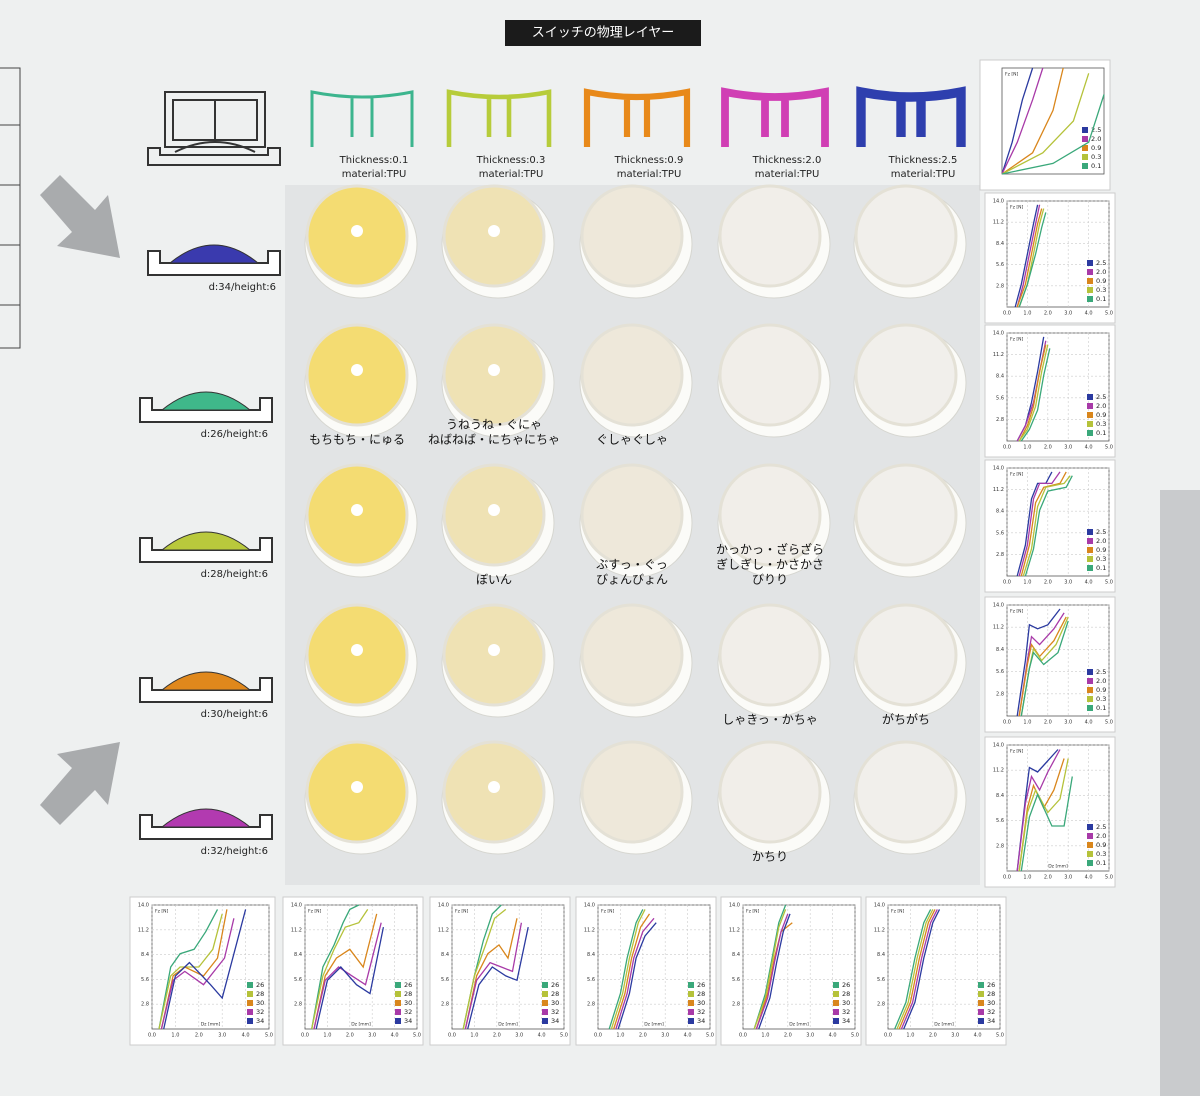 The height and width of the screenshot is (1096, 1200). Describe the element at coordinates (494, 580) in the screenshot. I see `texture-word: ぼいん` at that location.